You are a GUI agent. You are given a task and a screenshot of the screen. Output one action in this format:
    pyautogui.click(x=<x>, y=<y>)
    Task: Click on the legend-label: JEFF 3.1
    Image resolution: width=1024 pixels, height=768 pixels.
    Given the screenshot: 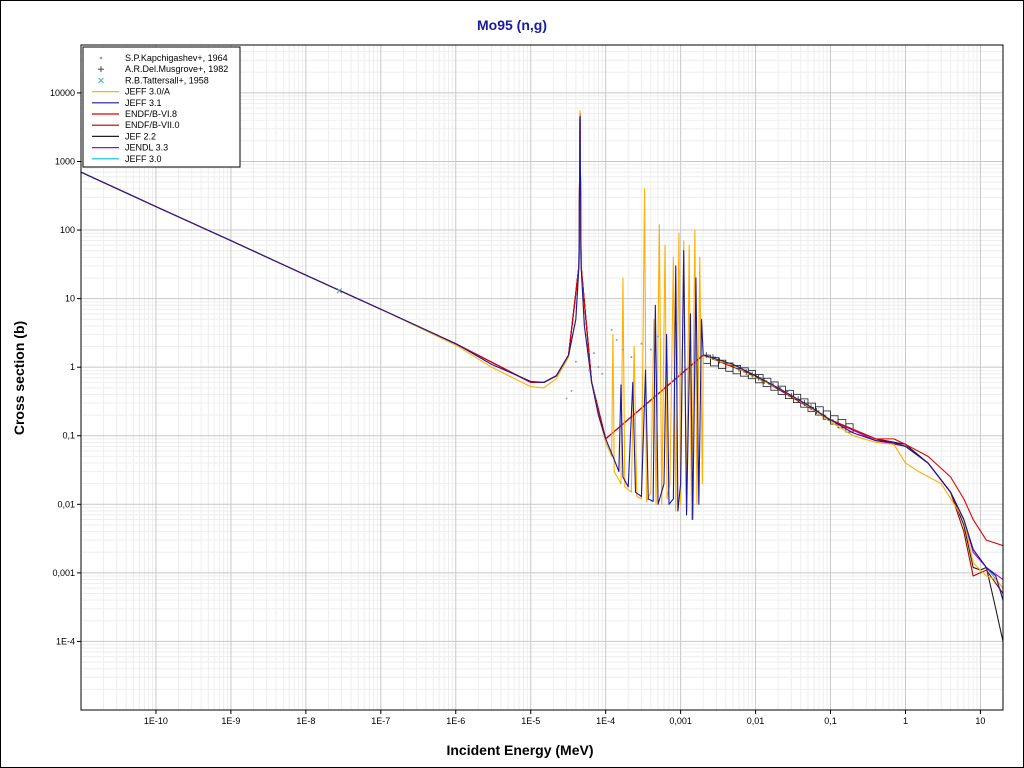 What is the action you would take?
    pyautogui.click(x=143, y=103)
    